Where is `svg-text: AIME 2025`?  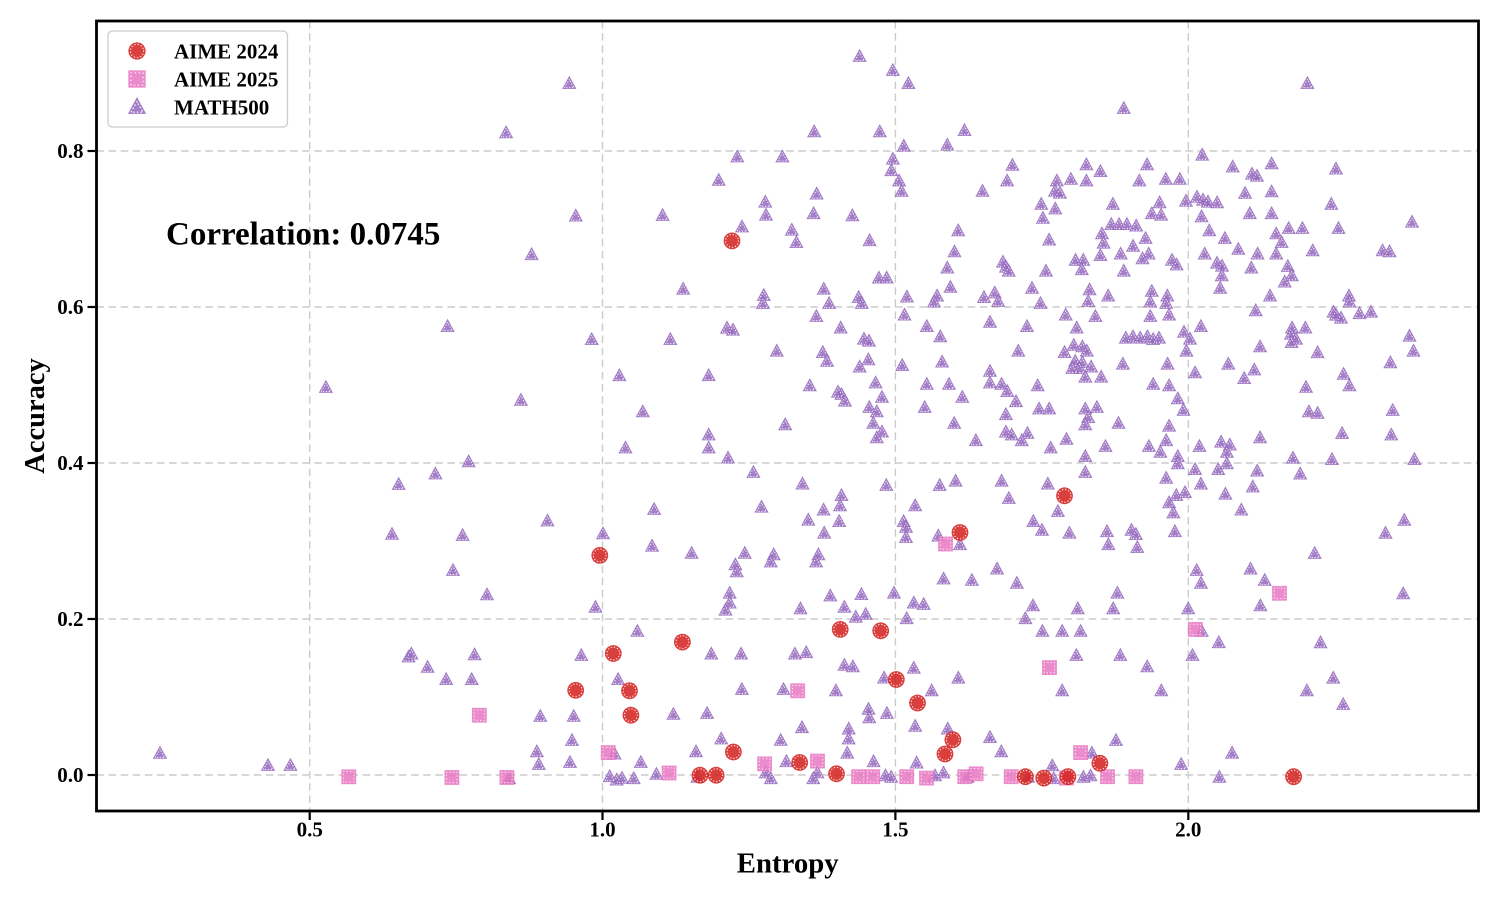 svg-text: AIME 2025 is located at coordinates (226, 80).